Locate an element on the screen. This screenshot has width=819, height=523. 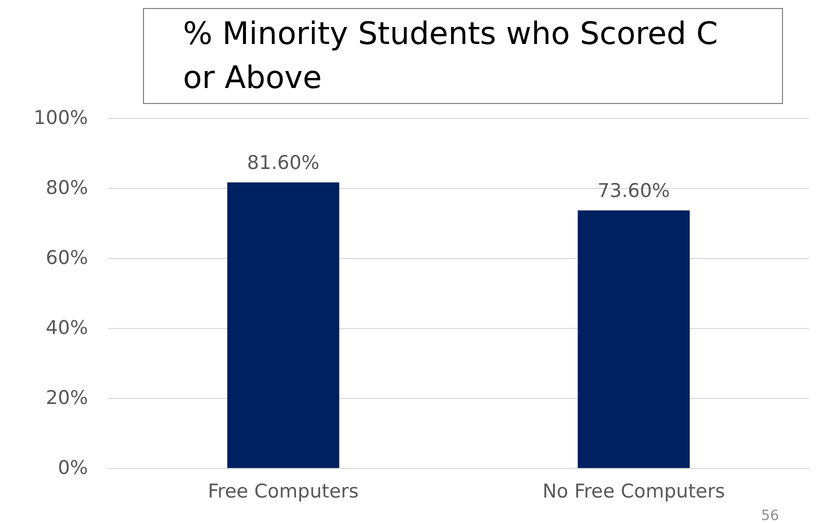
y-tick-label: 80% is located at coordinates (67, 188).